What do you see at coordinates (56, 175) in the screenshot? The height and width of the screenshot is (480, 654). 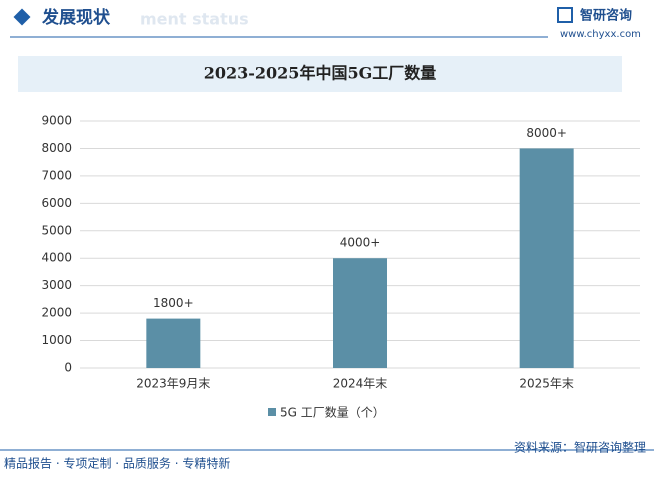 I see `y-tick-label: 7000` at bounding box center [56, 175].